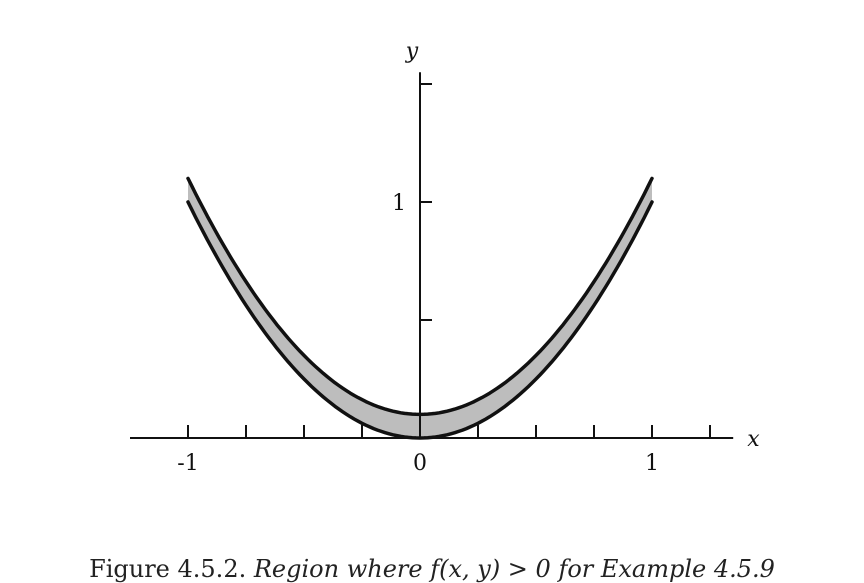 This screenshot has height=583, width=864. What do you see at coordinates (753, 439) in the screenshot?
I see `x-axis-label: x` at bounding box center [753, 439].